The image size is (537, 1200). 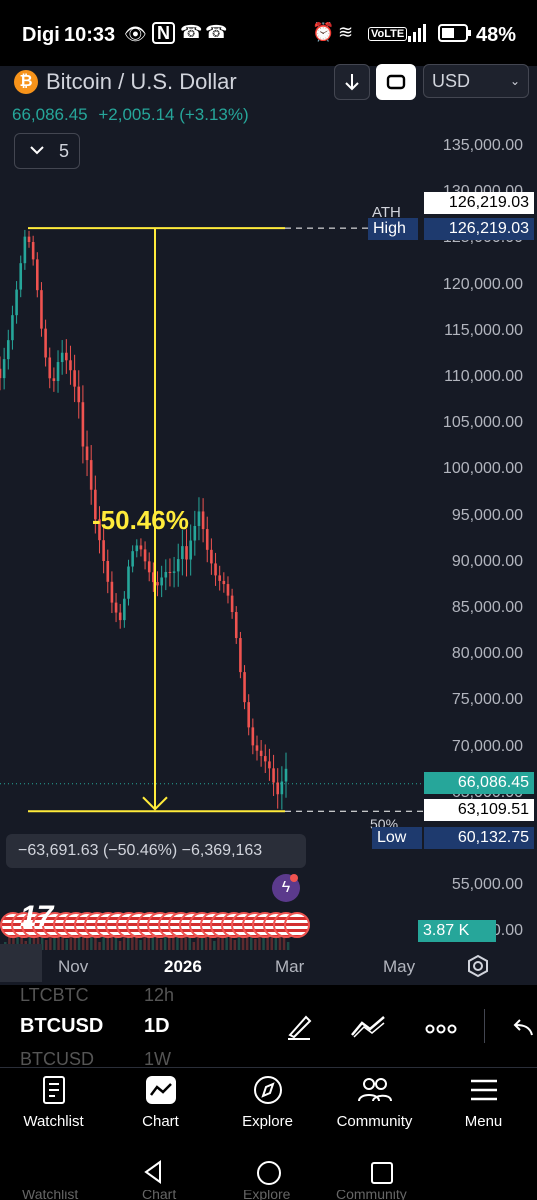 What do you see at coordinates (53, 1102) in the screenshot?
I see `nav-watchlist: Watchlist` at bounding box center [53, 1102].